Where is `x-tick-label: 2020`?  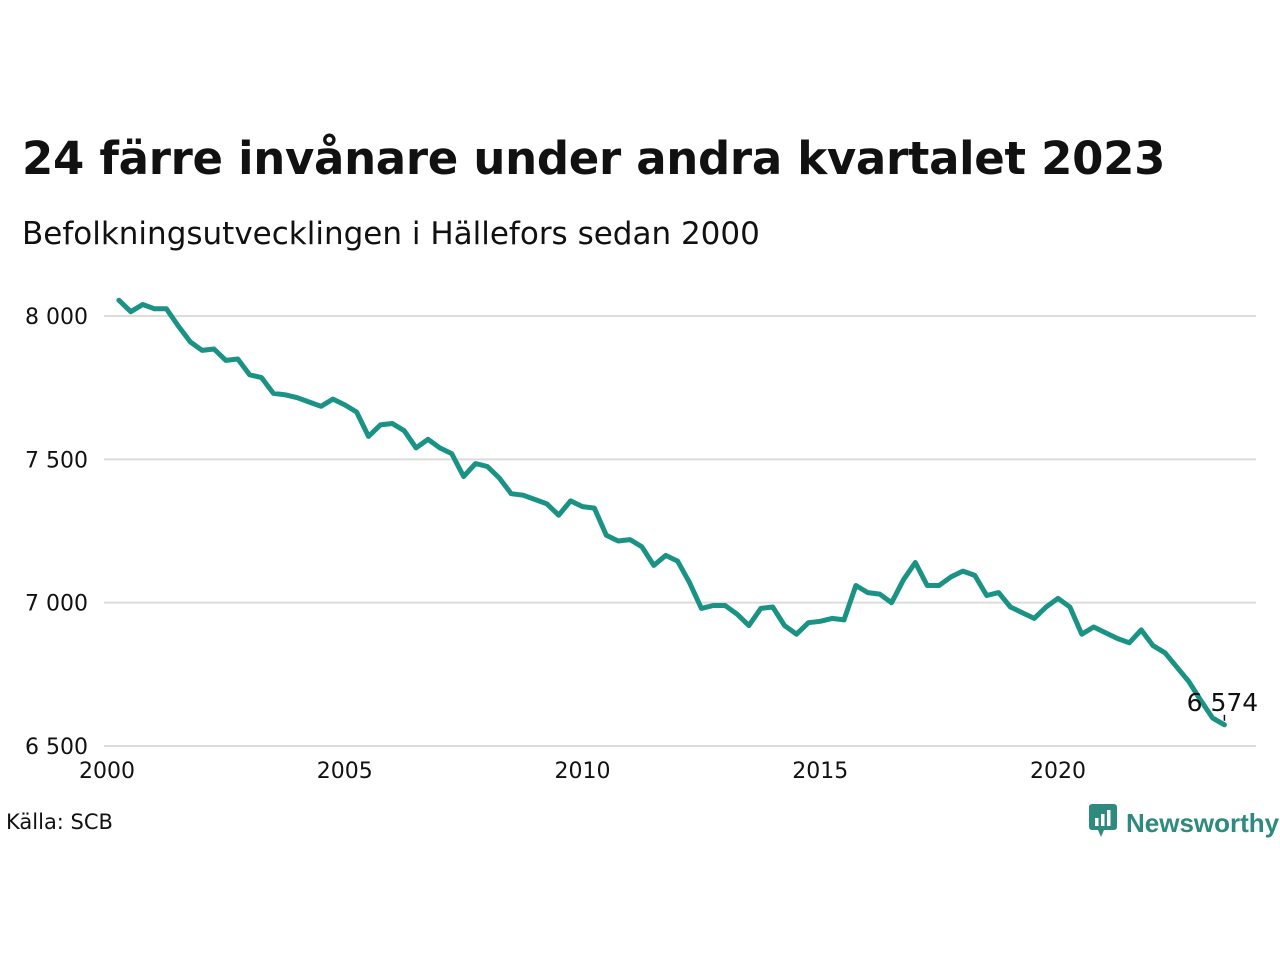 x-tick-label: 2020 is located at coordinates (1058, 771).